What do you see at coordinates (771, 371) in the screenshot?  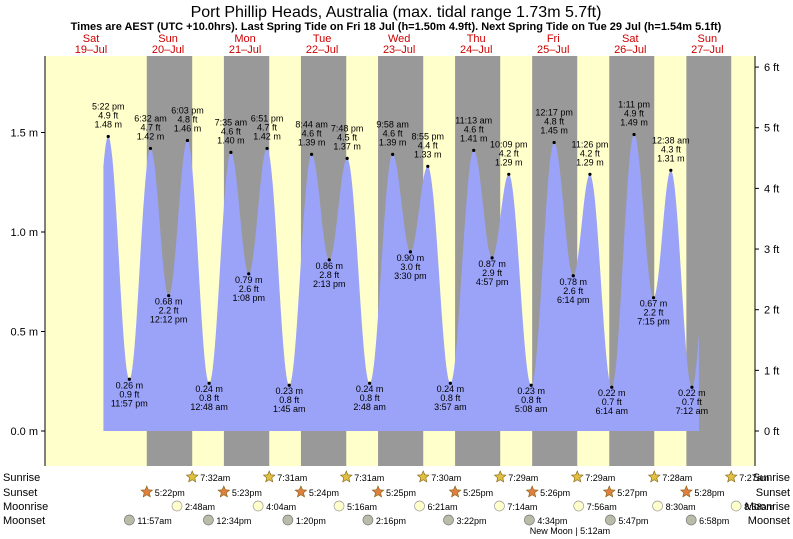 I see `right-tick-label: 1 ft` at bounding box center [771, 371].